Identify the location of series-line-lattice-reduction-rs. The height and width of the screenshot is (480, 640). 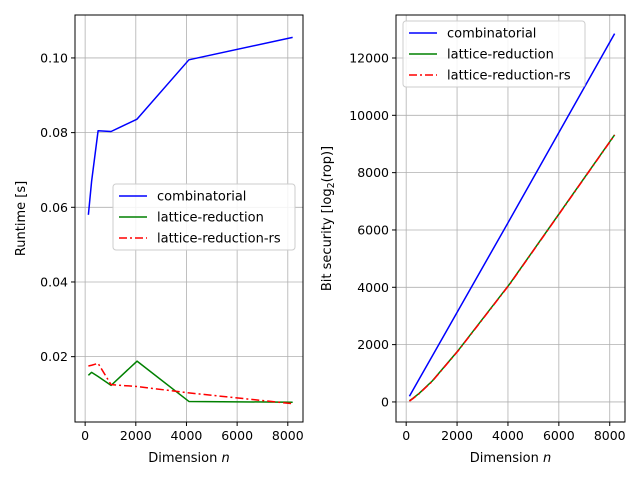
(190, 383).